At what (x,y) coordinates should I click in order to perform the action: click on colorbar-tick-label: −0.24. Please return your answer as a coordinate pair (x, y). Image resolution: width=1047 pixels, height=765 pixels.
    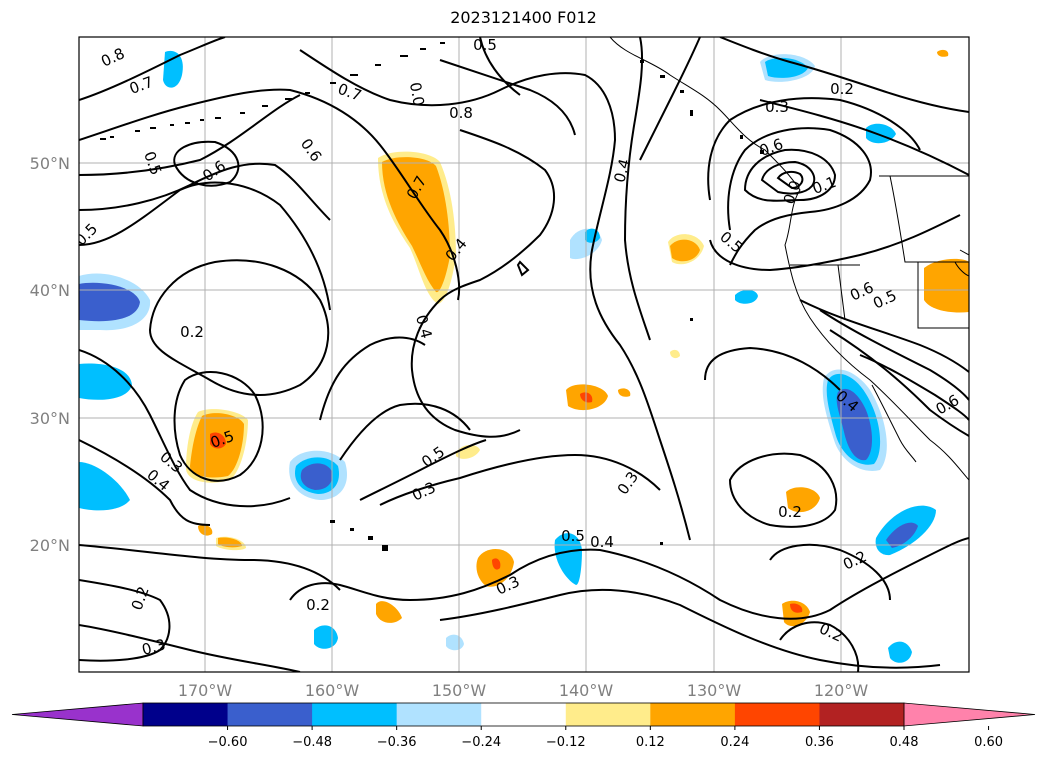
    Looking at the image, I should click on (481, 742).